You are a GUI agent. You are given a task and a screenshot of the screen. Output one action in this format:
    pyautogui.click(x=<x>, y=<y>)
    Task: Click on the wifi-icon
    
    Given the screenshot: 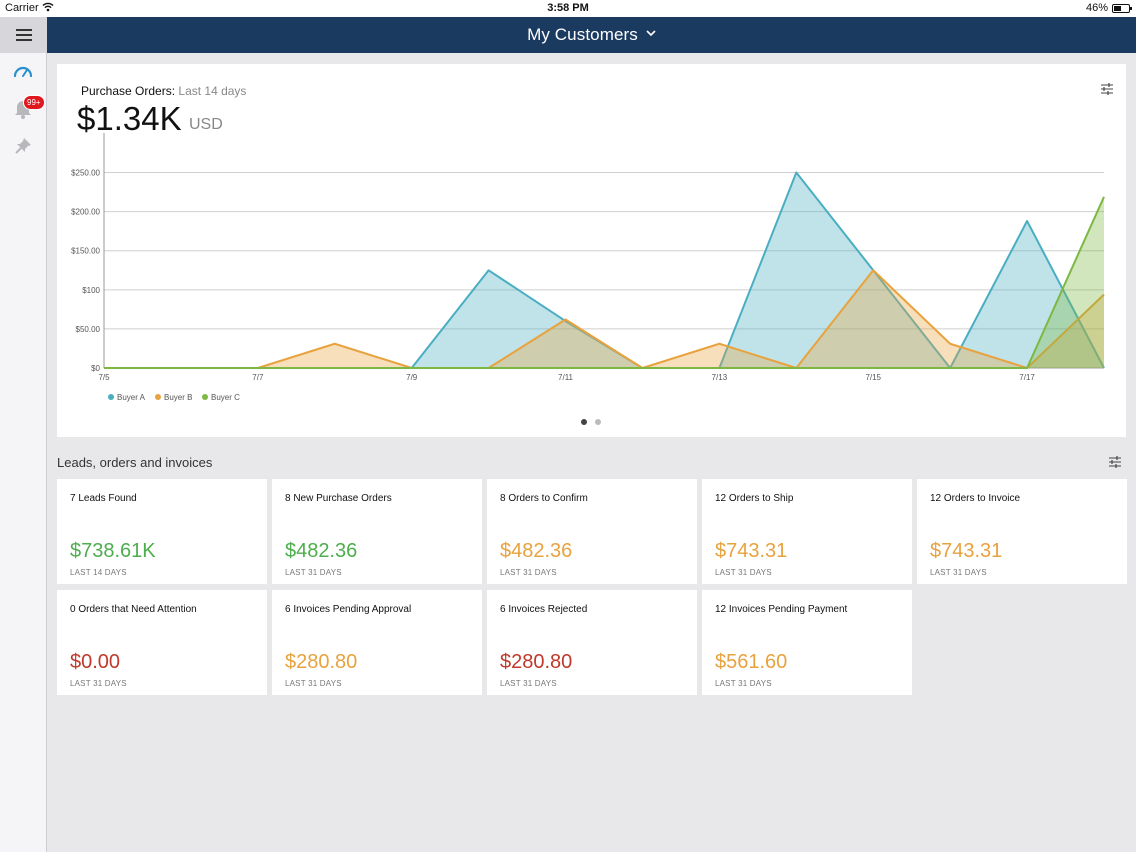 What is the action you would take?
    pyautogui.click(x=48, y=7)
    